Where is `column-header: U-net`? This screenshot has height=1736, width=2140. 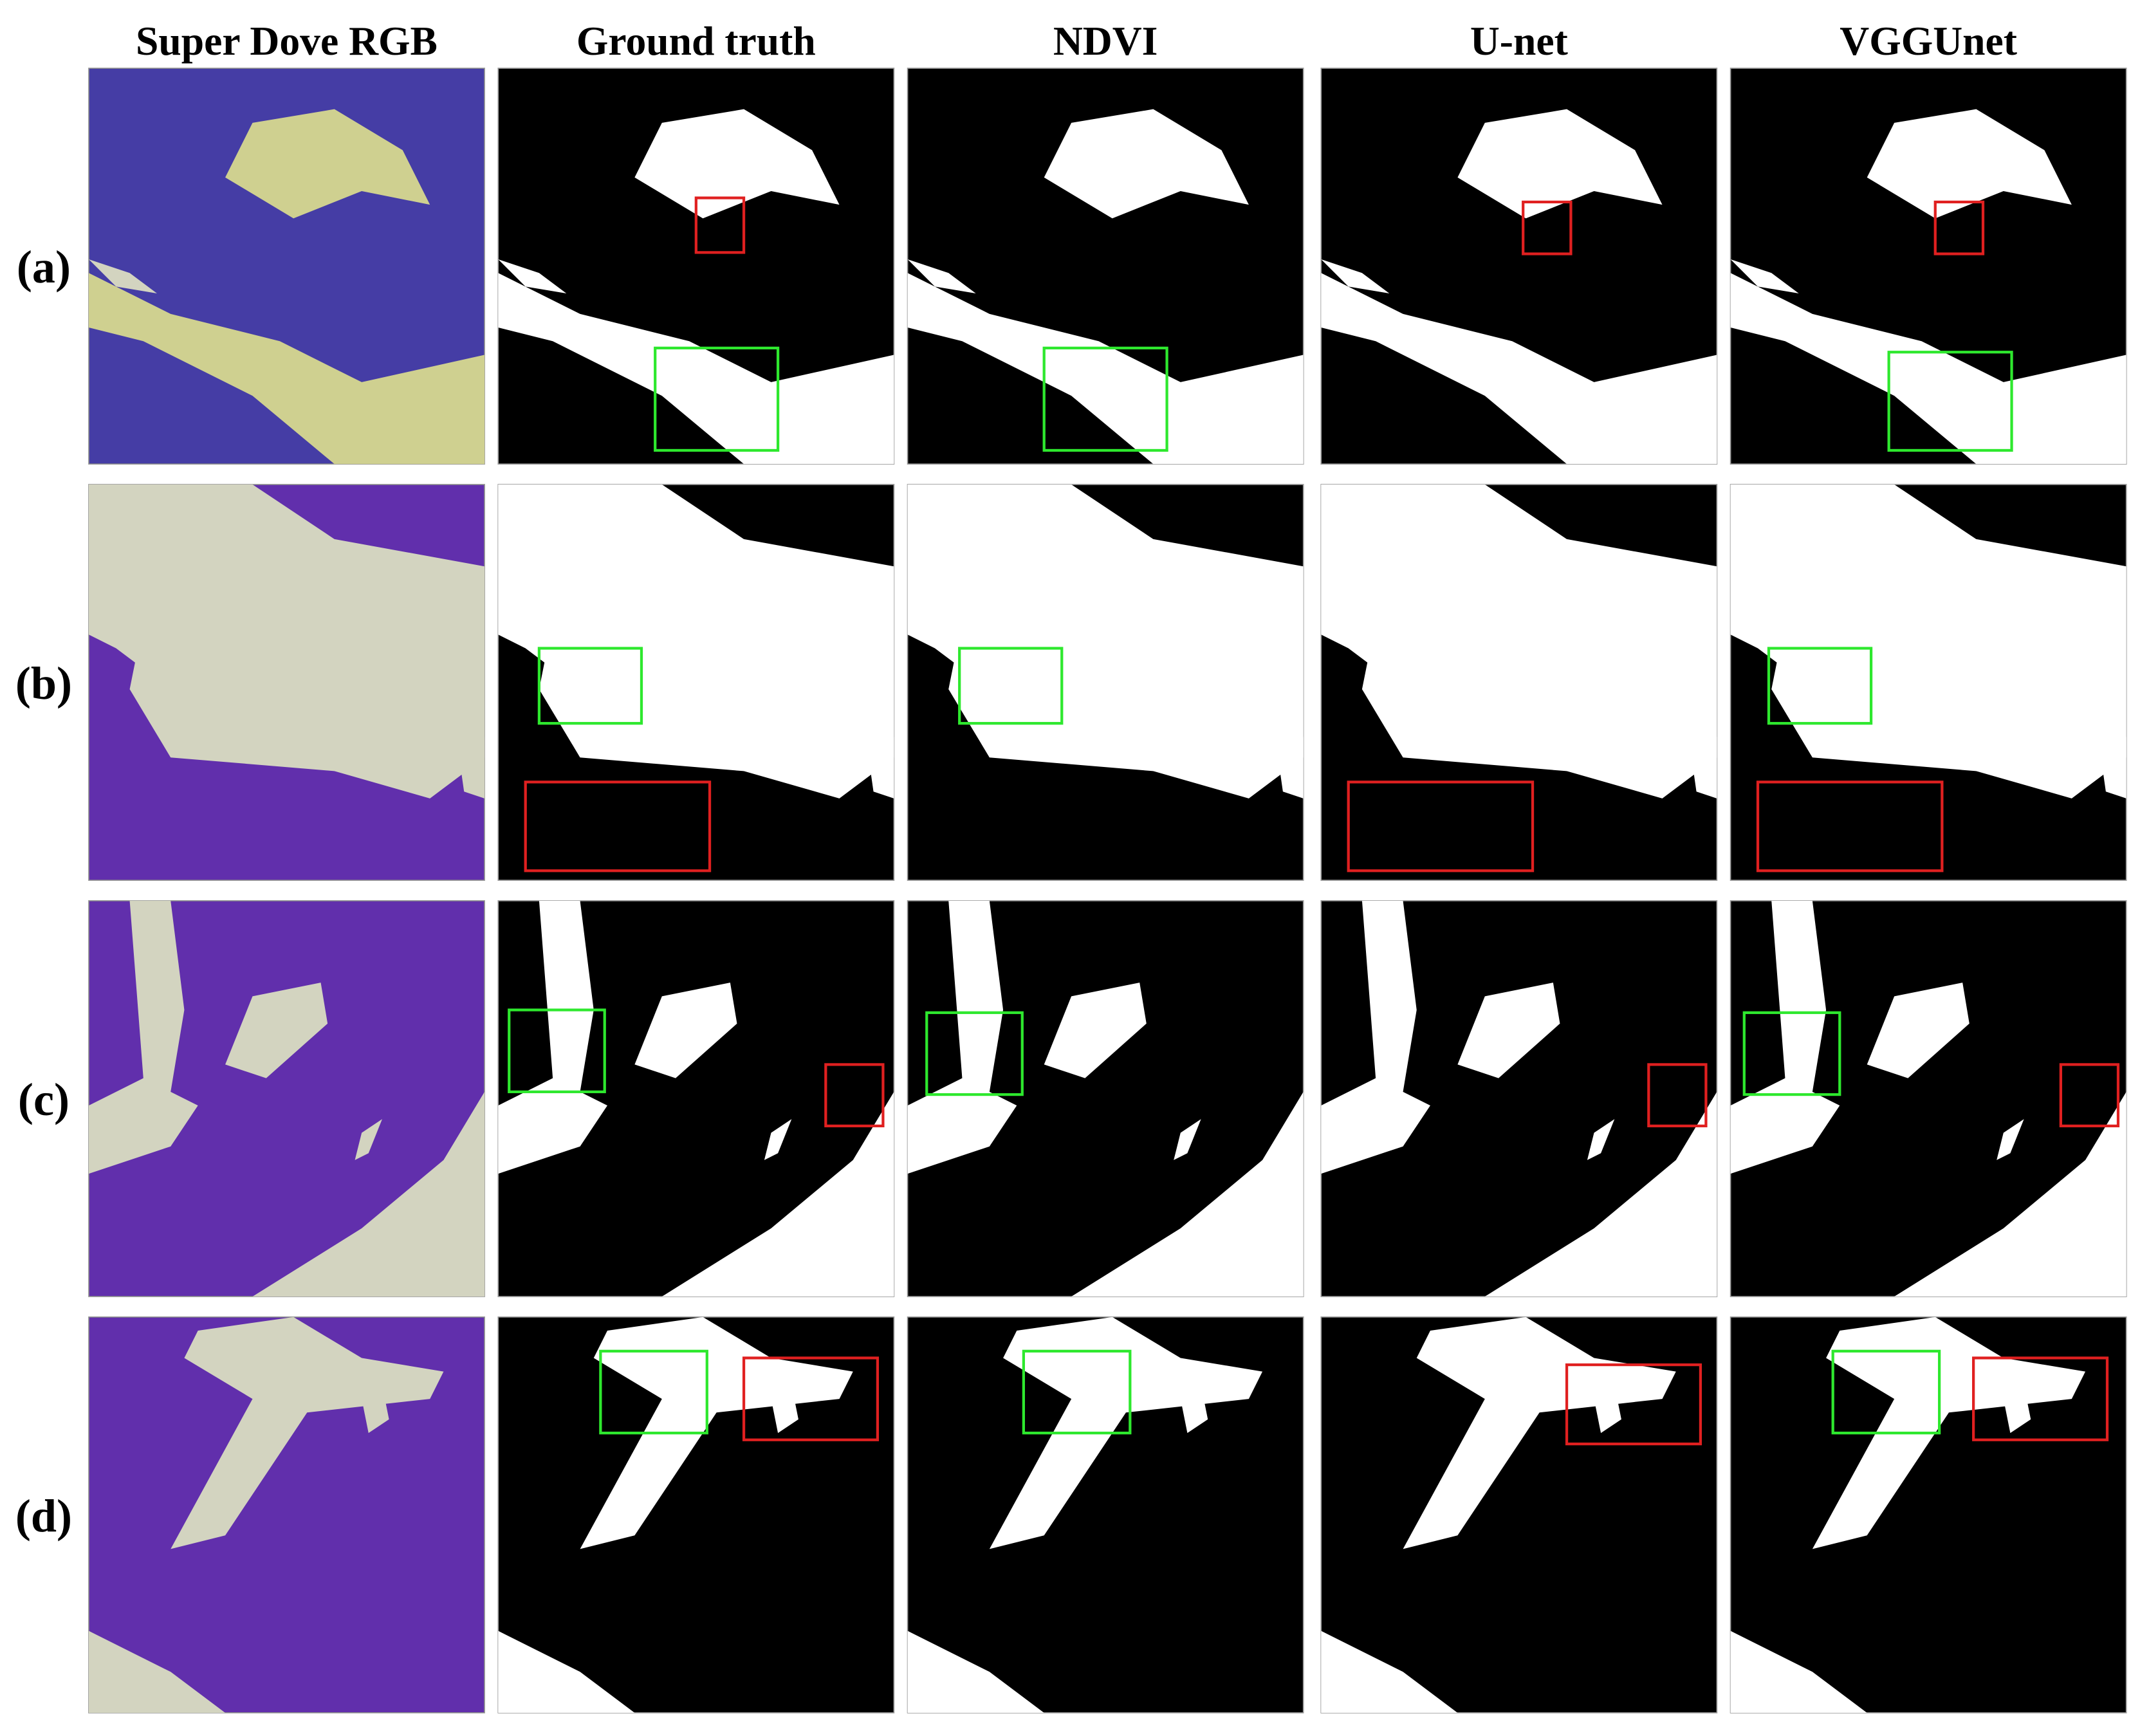
column-header: U-net is located at coordinates (1519, 41).